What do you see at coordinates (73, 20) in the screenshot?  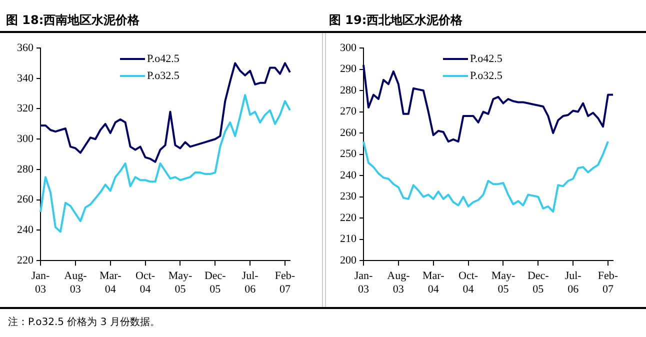 I see `chart-title: 图 18:西南地区水泥价格` at bounding box center [73, 20].